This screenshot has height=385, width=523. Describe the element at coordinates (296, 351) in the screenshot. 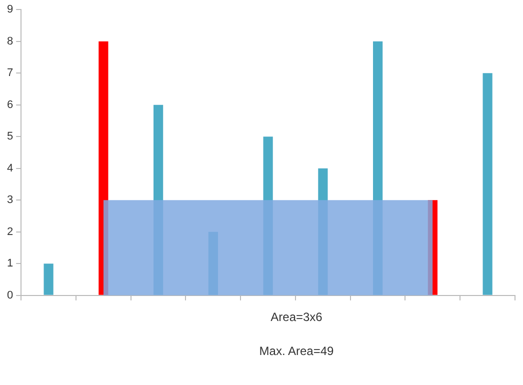

I see `text: Max. Area=49` at that location.